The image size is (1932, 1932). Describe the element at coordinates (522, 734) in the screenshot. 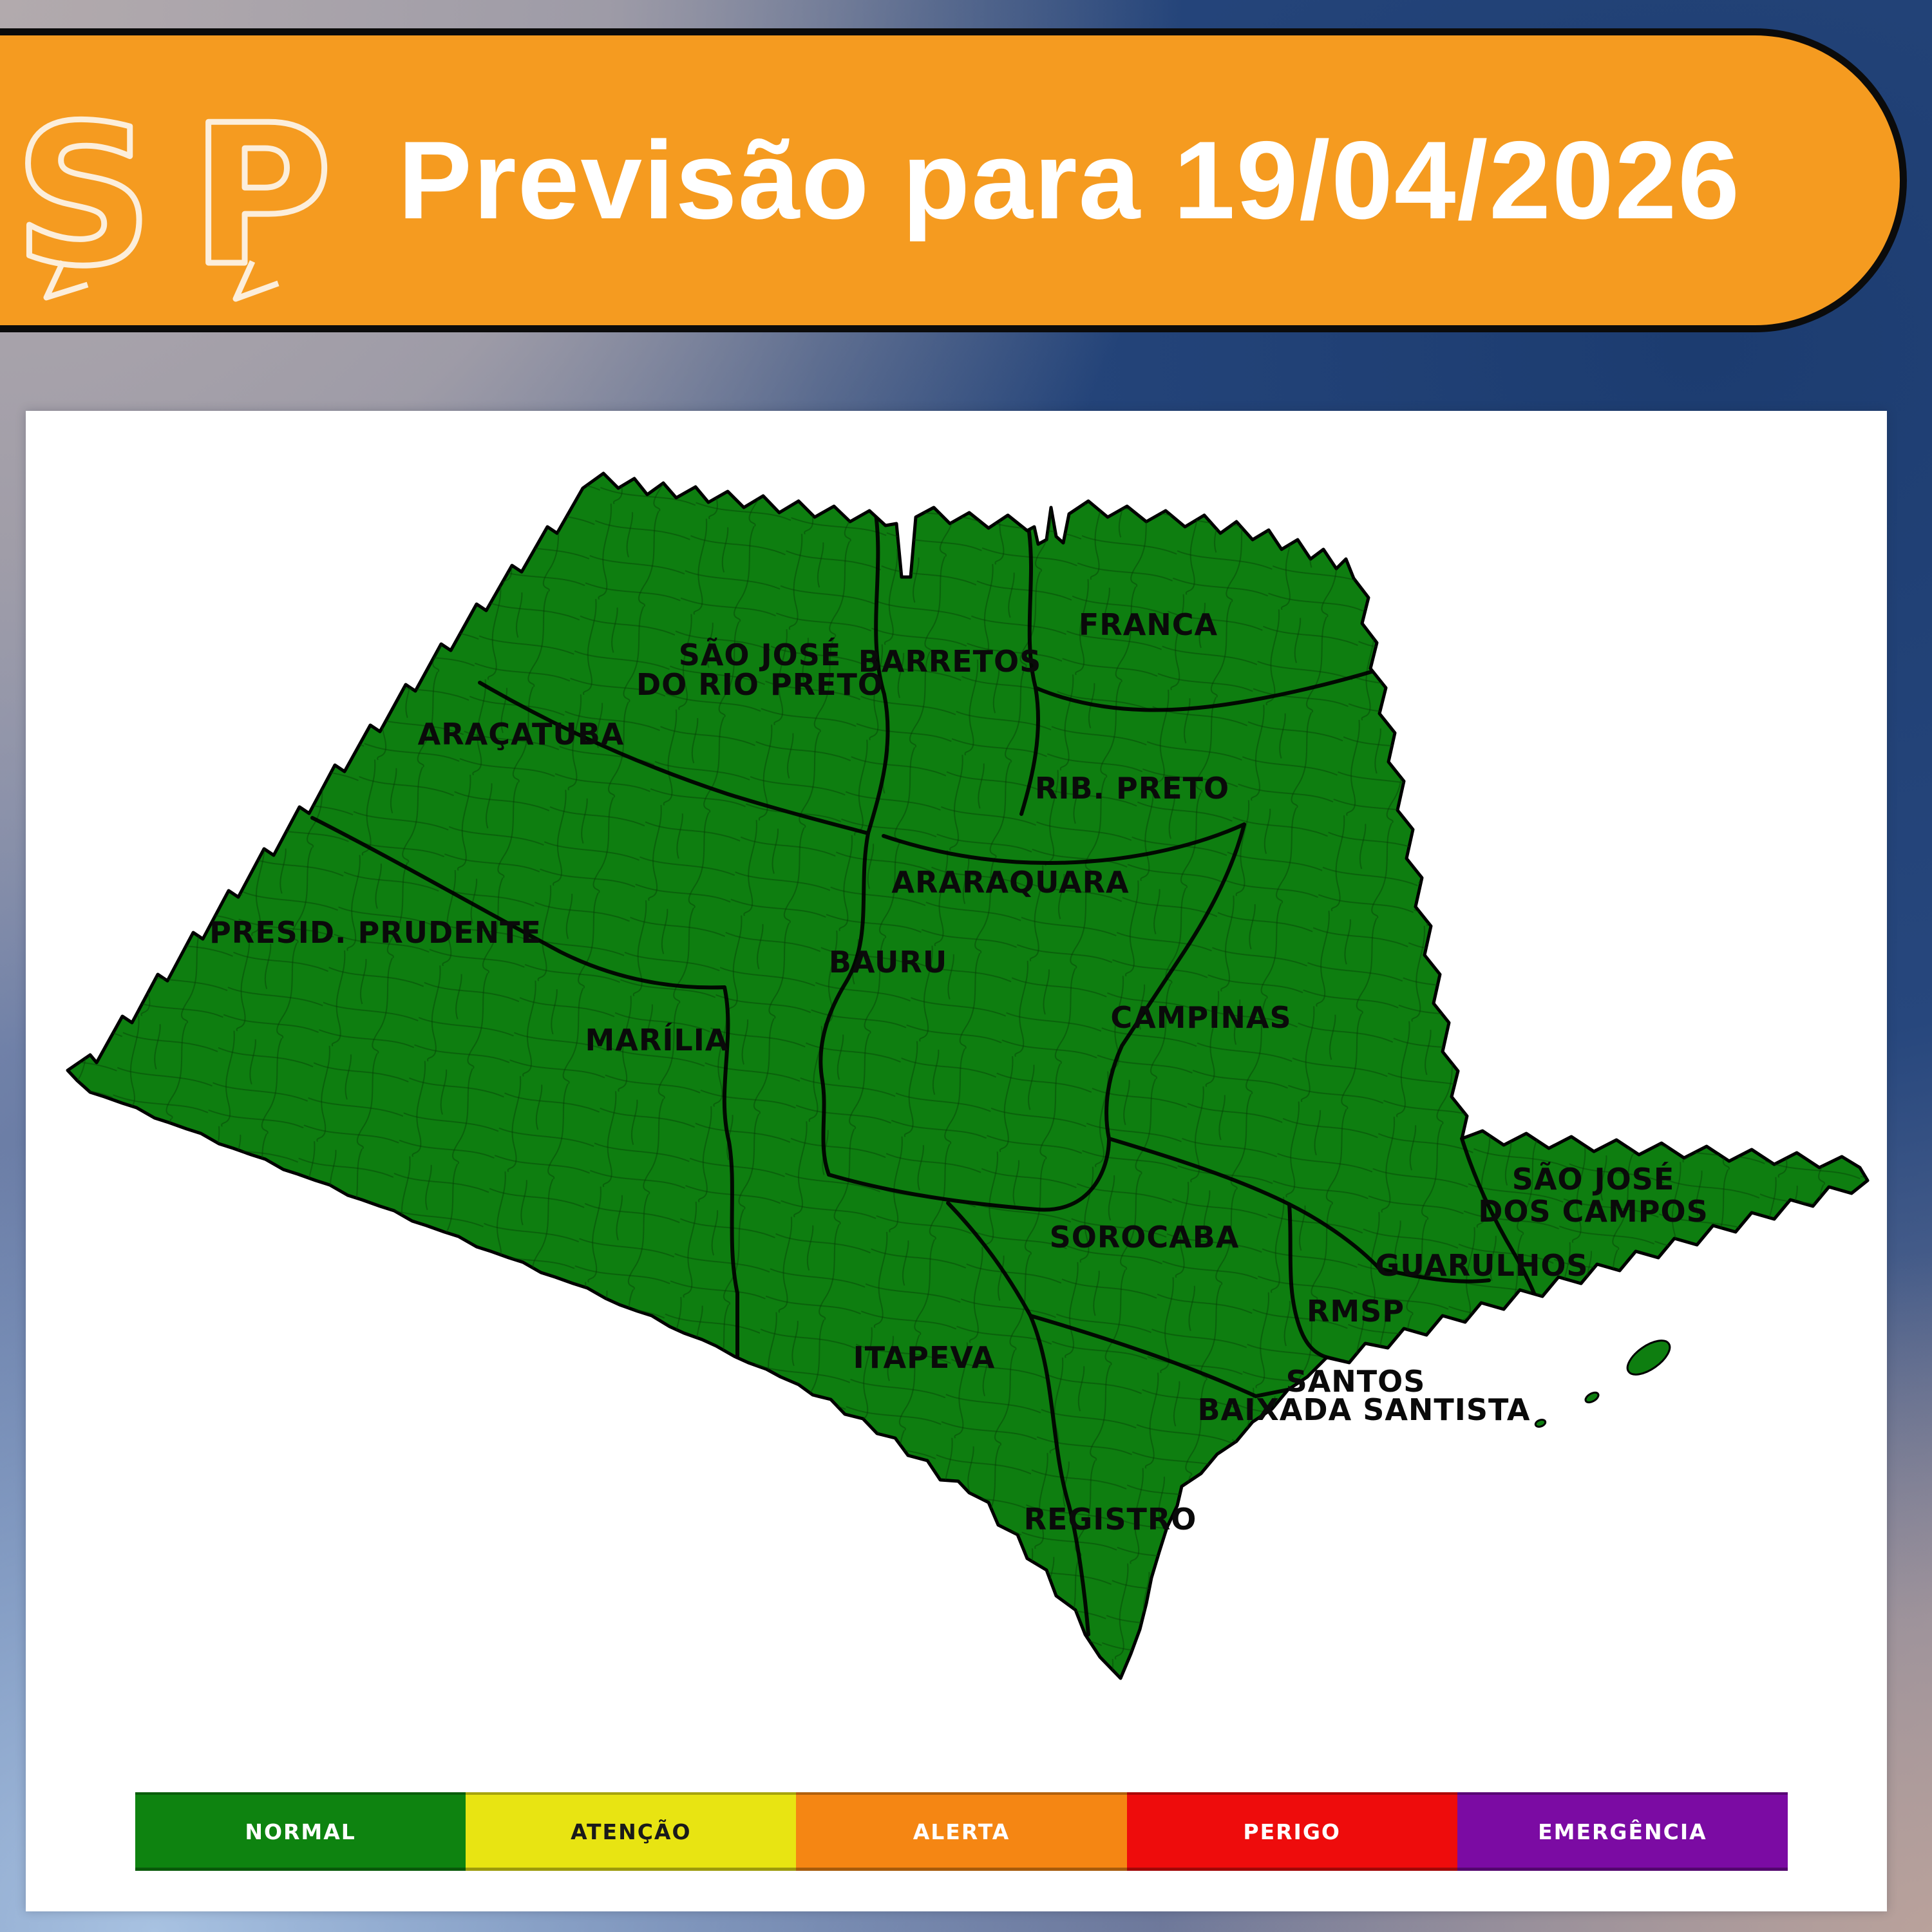

I see `region-label-aracatuba: ARAÇATUBA` at that location.